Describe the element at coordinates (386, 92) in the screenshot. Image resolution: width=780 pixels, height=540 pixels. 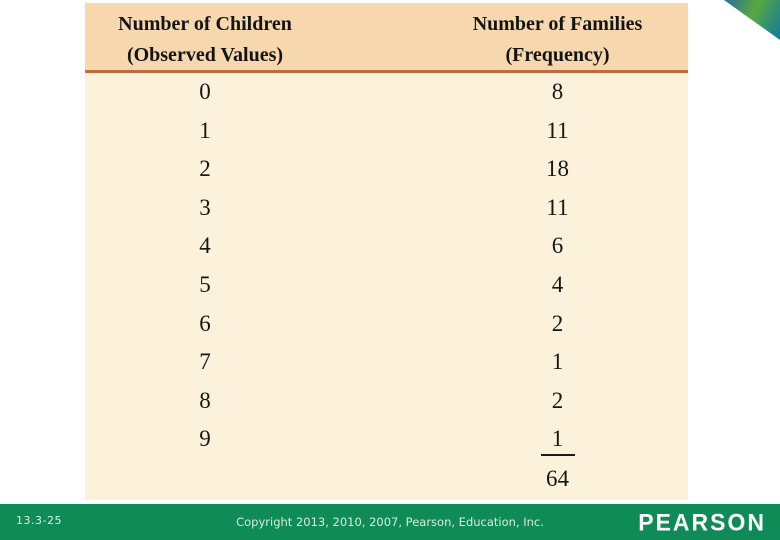
I see `table-row: 0 8` at that location.